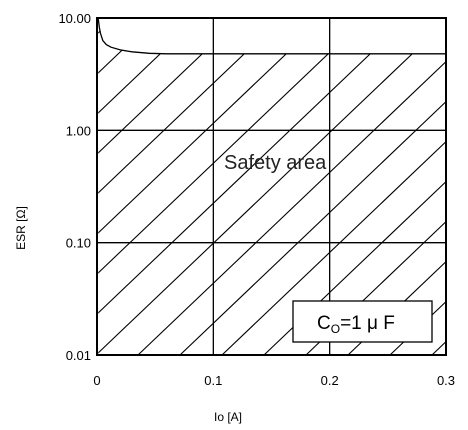 This screenshot has width=468, height=430. Describe the element at coordinates (74, 187) in the screenshot. I see `y-tick-labels: 10.00 1.00 0.10 0.01` at that location.